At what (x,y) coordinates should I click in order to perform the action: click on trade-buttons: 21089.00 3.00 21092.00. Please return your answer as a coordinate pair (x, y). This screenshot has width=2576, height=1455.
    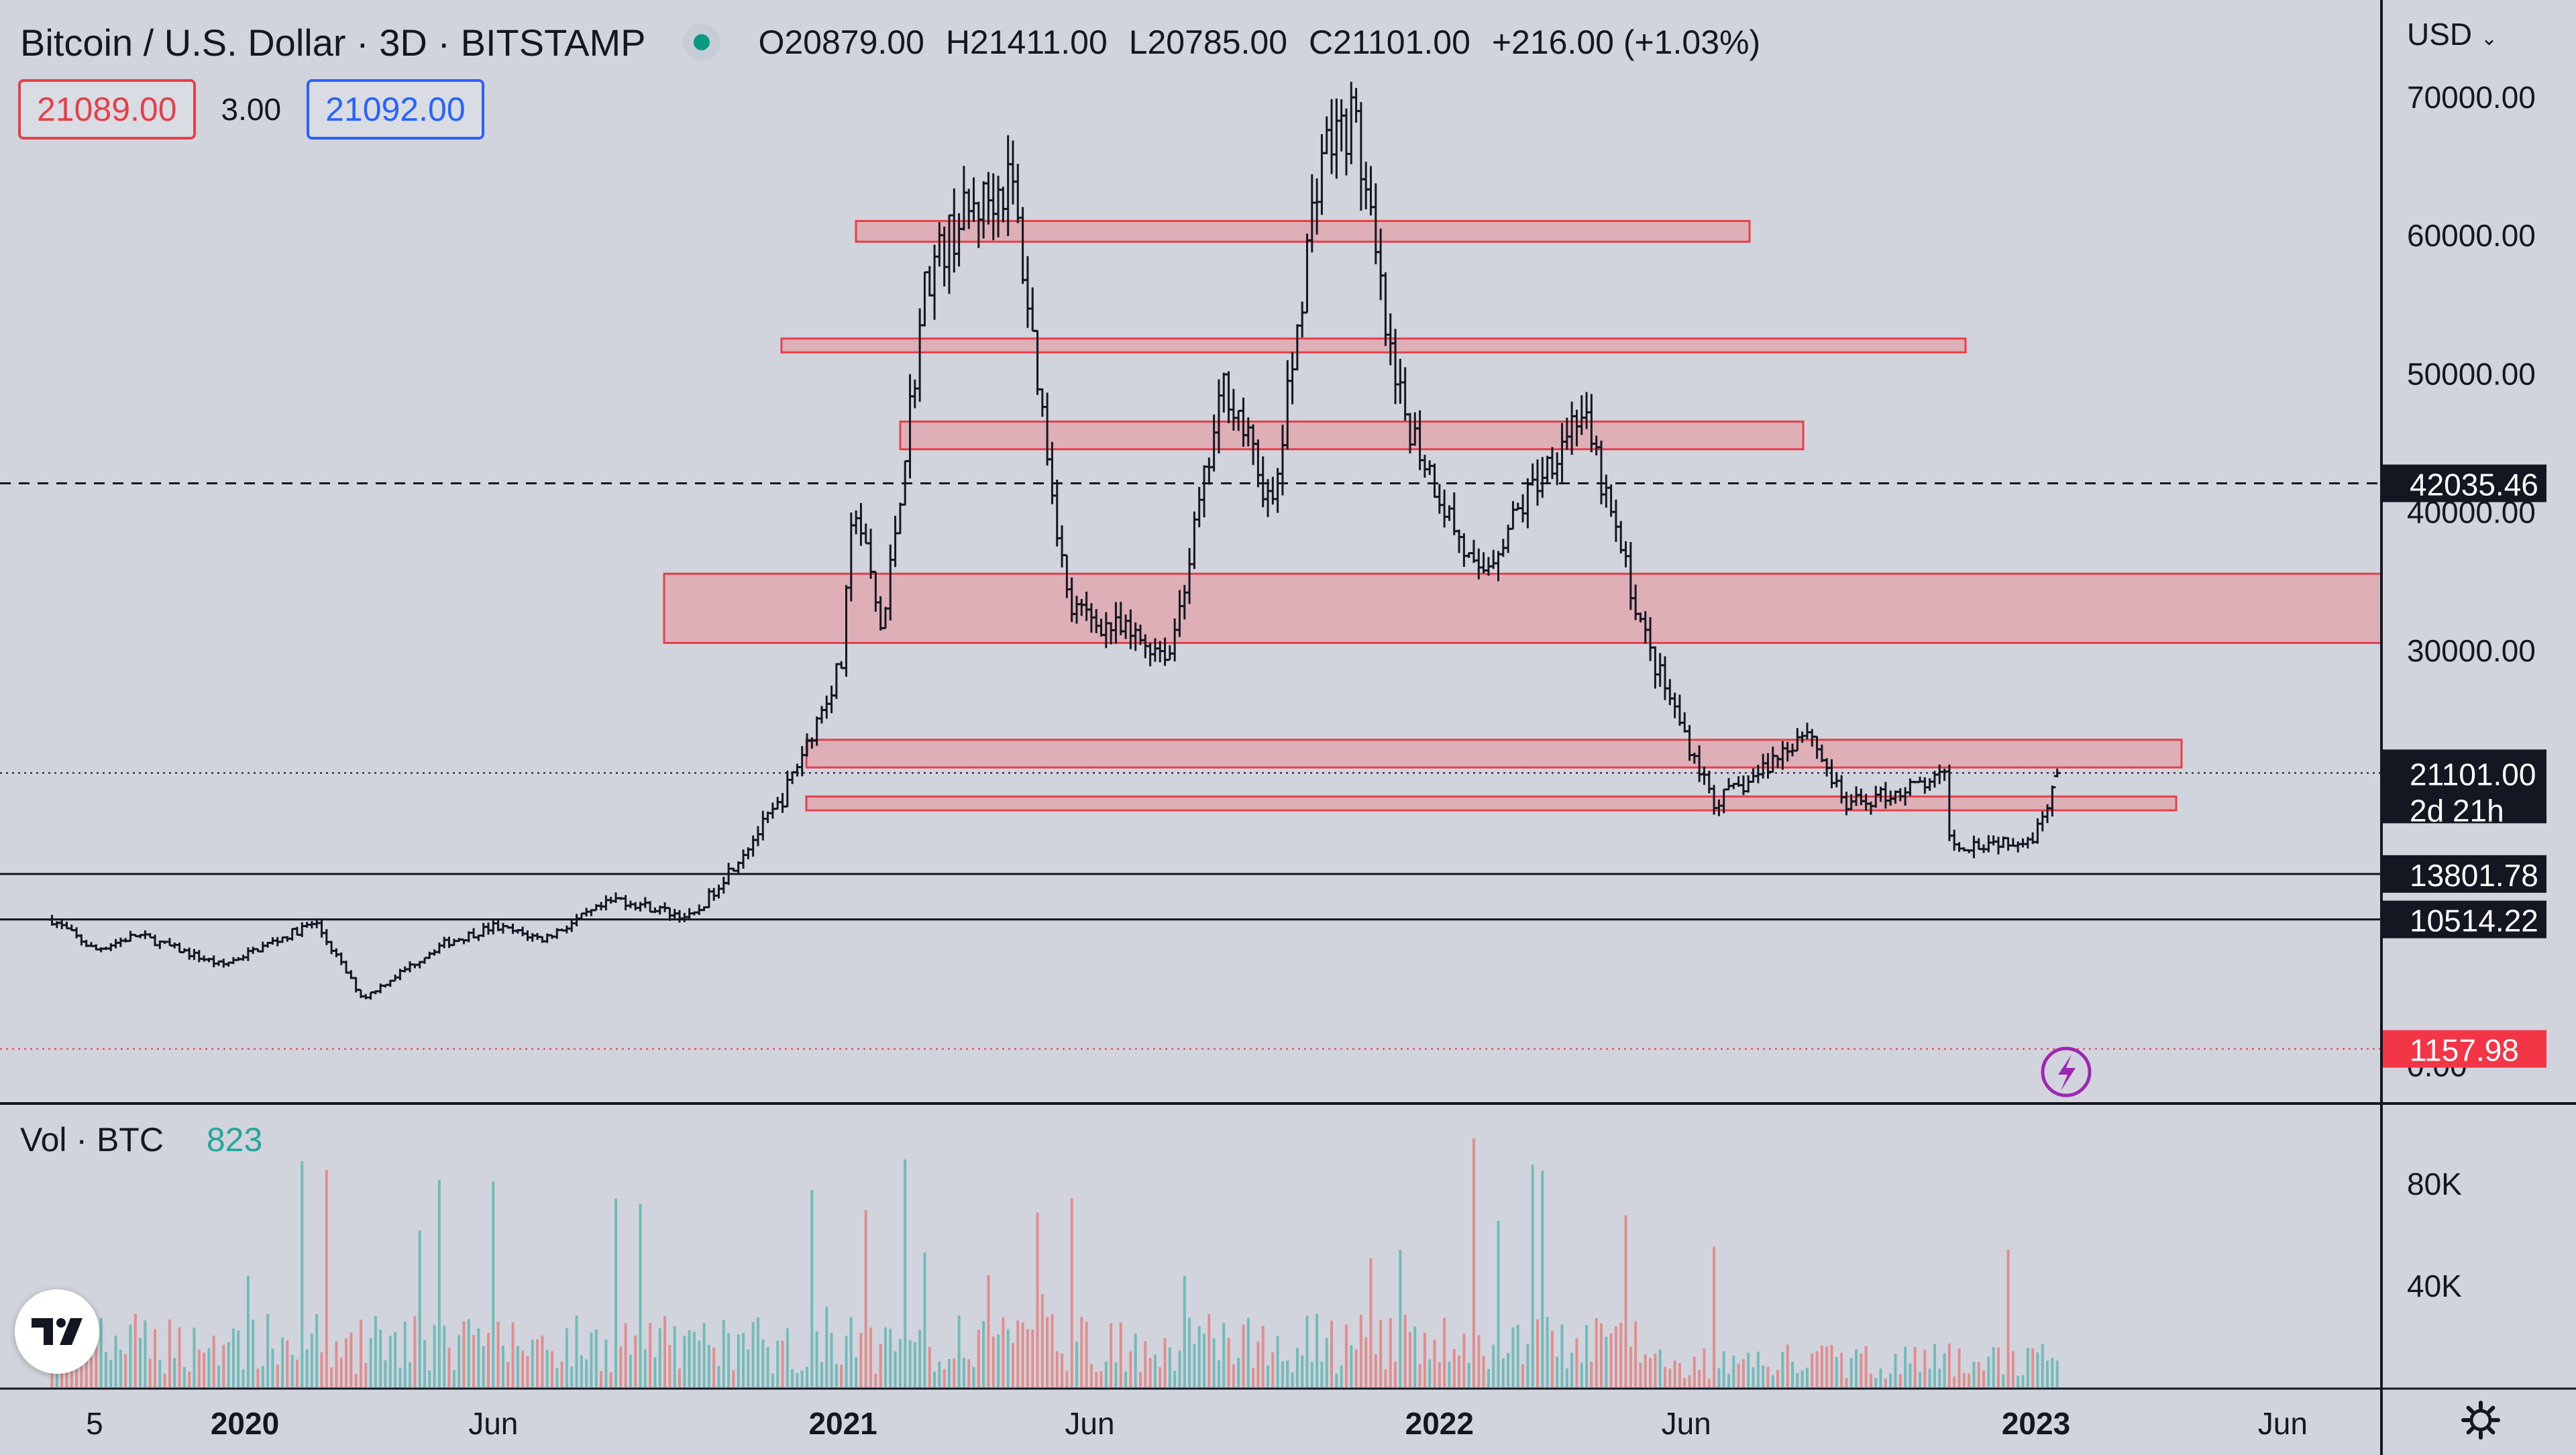
    Looking at the image, I should click on (251, 109).